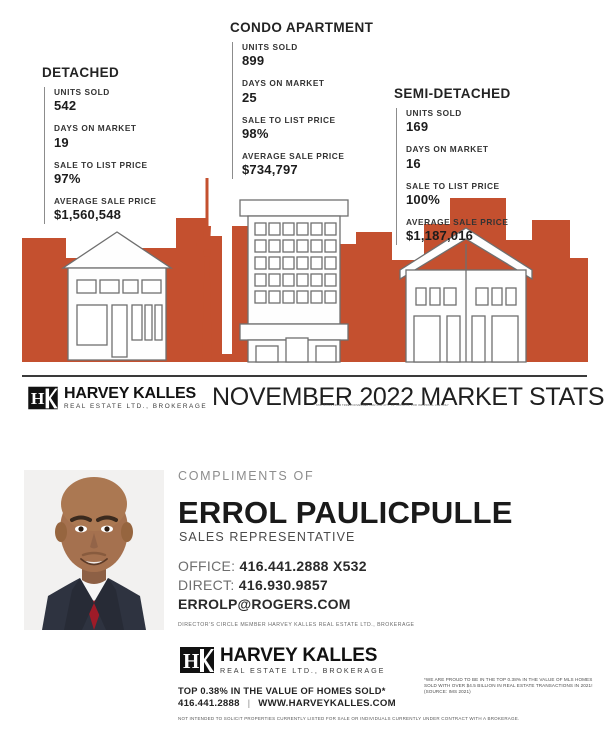  I want to click on agent-role: SALES REPRESENTATIVE, so click(267, 537).